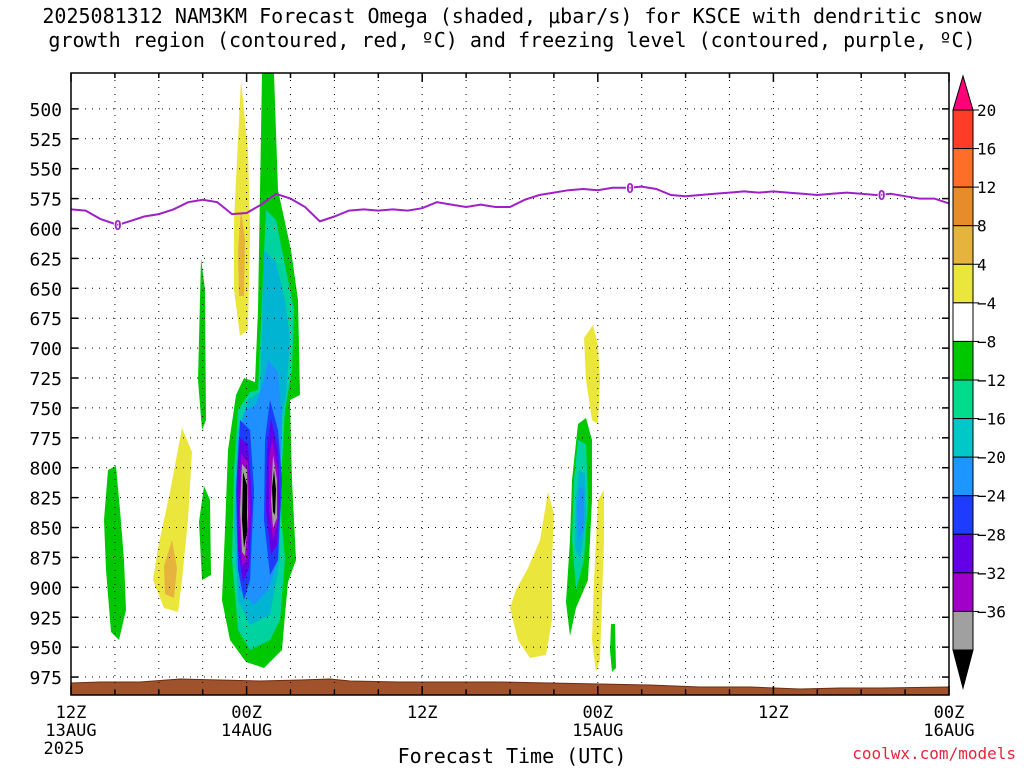 This screenshot has height=768, width=1024. What do you see at coordinates (982, 226) in the screenshot?
I see `colorbar-label-3: 8` at bounding box center [982, 226].